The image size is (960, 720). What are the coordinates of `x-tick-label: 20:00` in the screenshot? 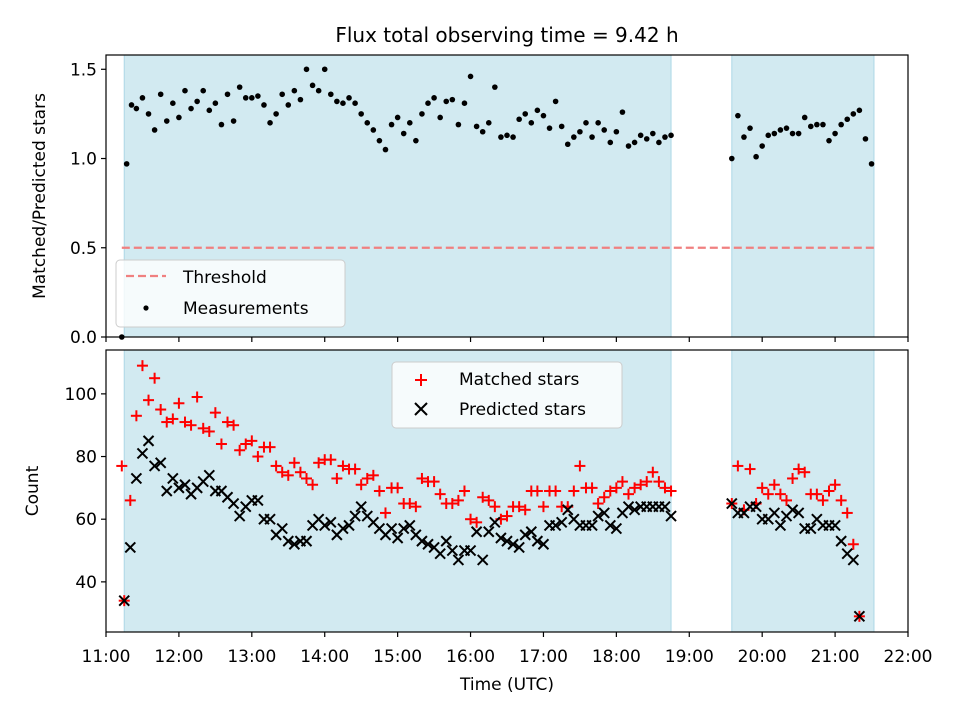 It's located at (762, 657).